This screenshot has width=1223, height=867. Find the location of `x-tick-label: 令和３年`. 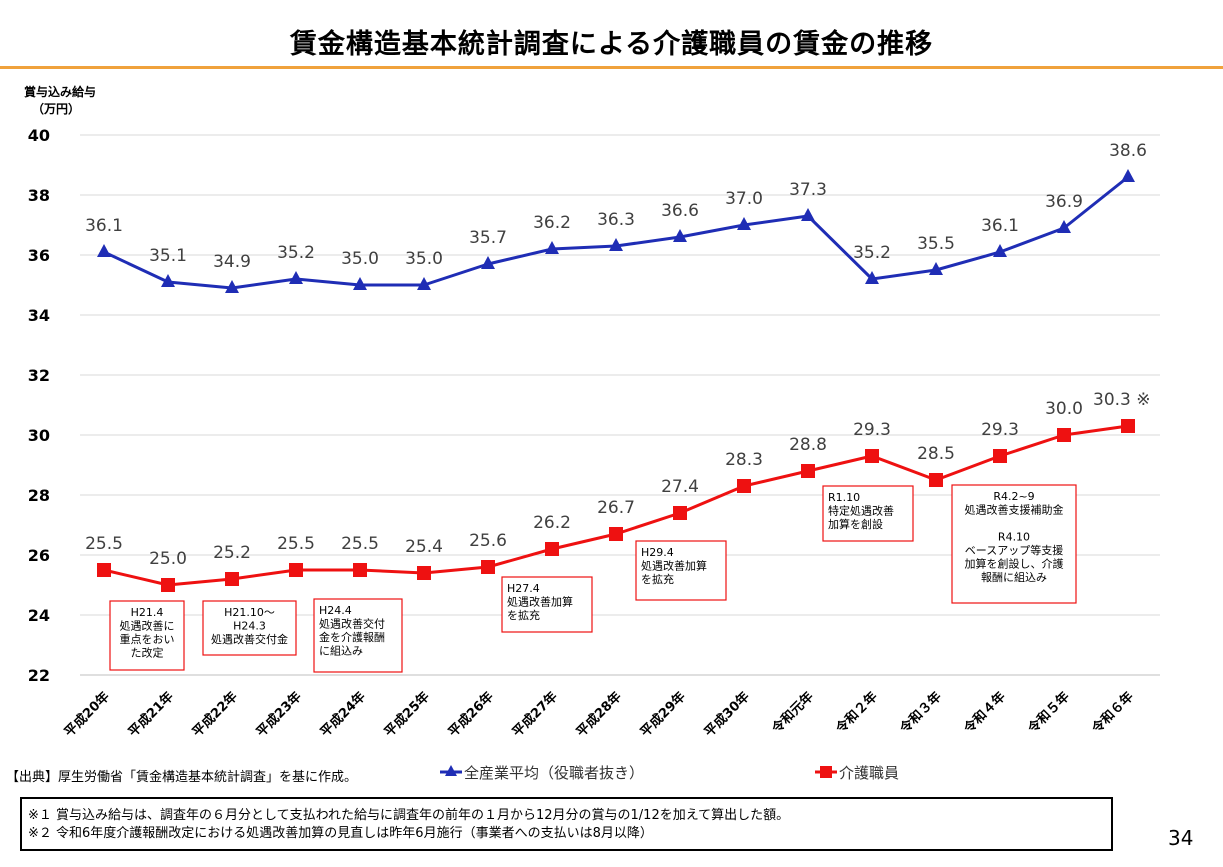

x-tick-label: 令和３年 is located at coordinates (921, 713).